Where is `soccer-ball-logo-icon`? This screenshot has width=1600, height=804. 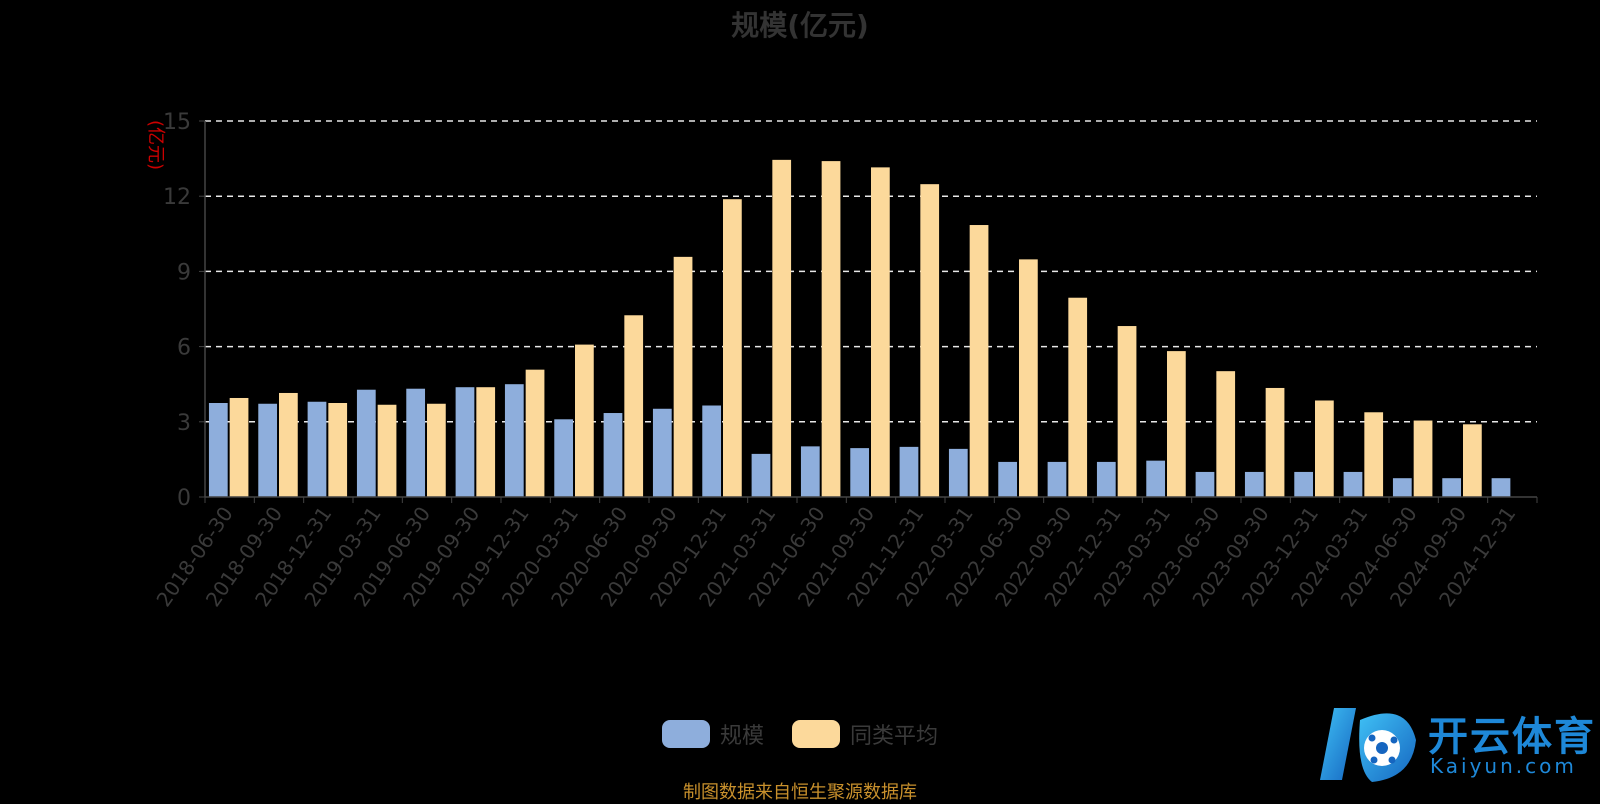 soccer-ball-logo-icon is located at coordinates (1368, 745).